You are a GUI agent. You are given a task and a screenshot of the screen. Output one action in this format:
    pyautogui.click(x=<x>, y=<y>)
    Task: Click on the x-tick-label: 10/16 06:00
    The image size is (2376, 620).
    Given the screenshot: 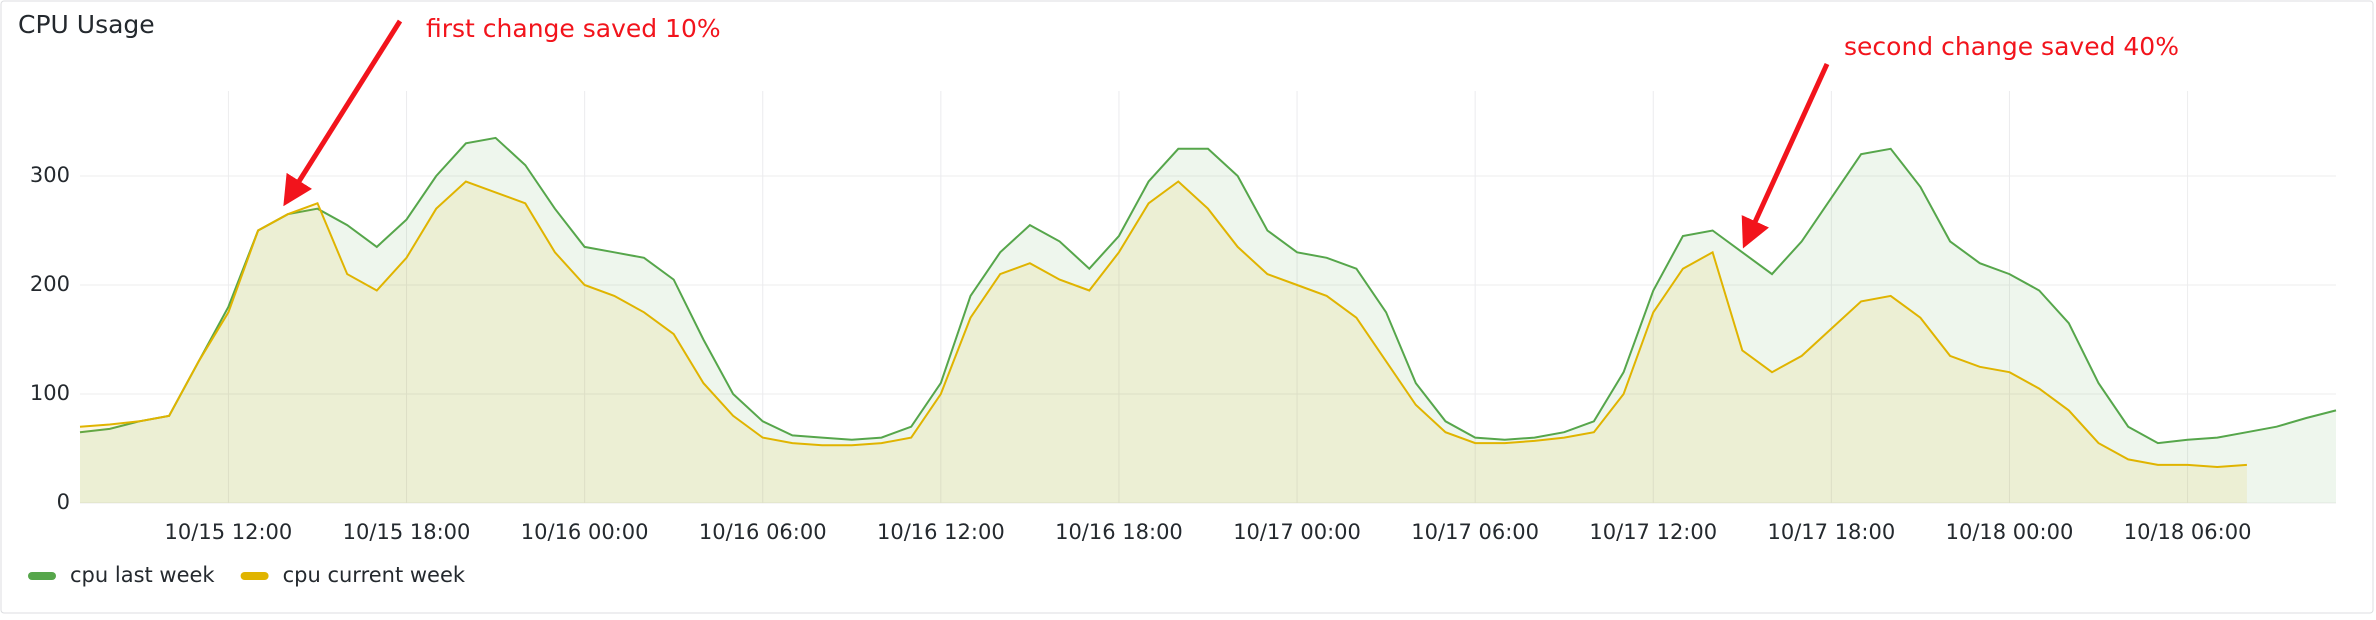 What is the action you would take?
    pyautogui.click(x=763, y=532)
    